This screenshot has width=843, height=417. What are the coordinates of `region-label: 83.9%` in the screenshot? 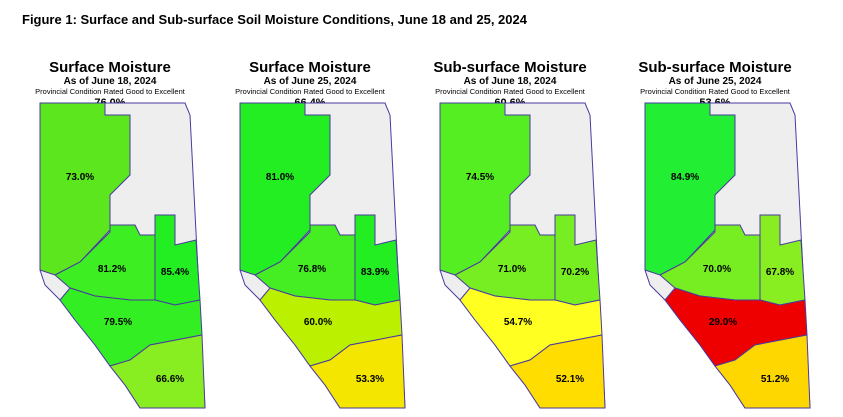 It's located at (375, 272).